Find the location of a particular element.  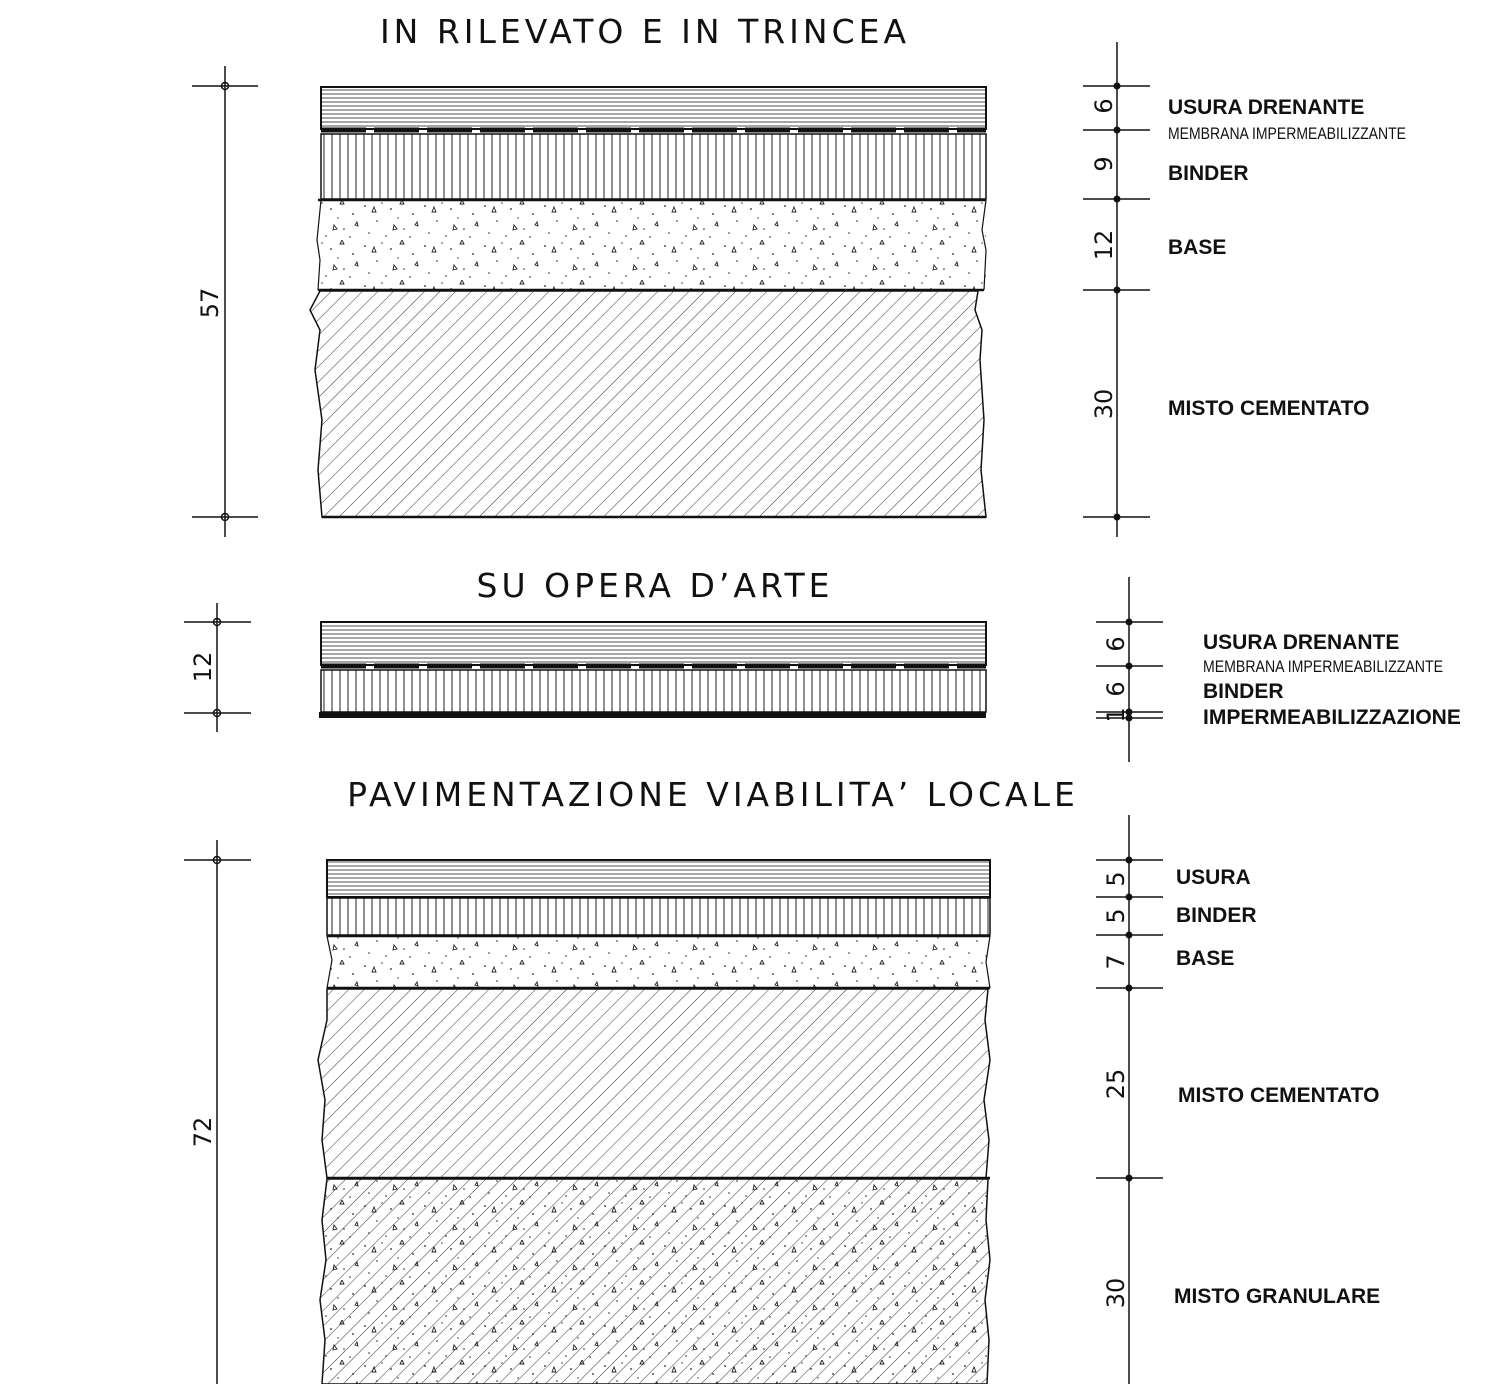

label-misto-granulare: MISTO GRANULARE is located at coordinates (1277, 1296).